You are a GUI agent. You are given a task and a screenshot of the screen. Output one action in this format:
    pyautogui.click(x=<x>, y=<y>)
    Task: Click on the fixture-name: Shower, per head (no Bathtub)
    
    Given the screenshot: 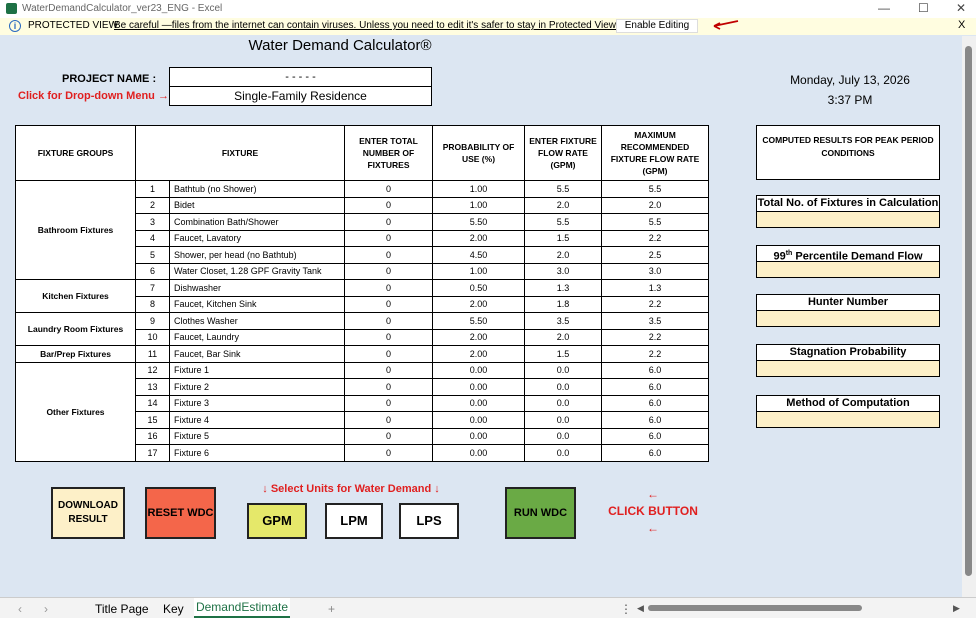 What is the action you would take?
    pyautogui.click(x=257, y=255)
    